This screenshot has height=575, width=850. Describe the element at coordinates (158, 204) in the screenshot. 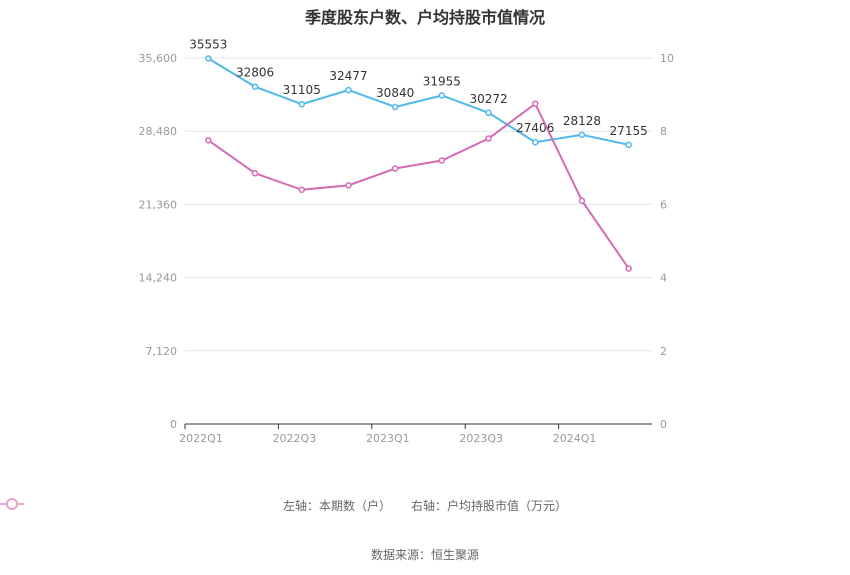

I see `y-left-tick-label: 21,360` at that location.